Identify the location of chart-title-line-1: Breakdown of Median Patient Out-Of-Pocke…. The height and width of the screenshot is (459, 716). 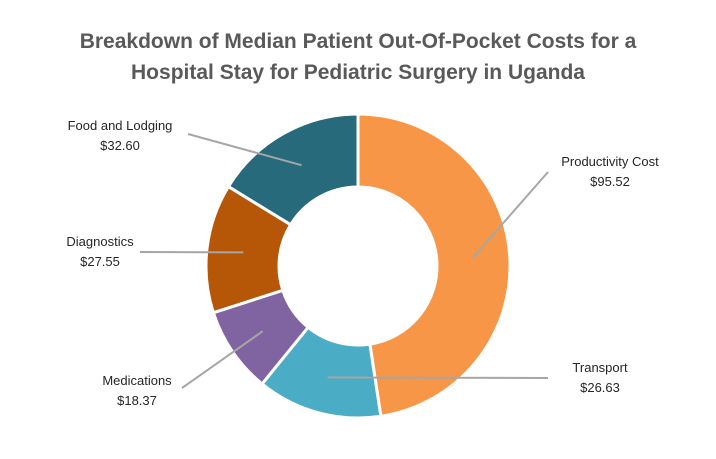
(358, 41).